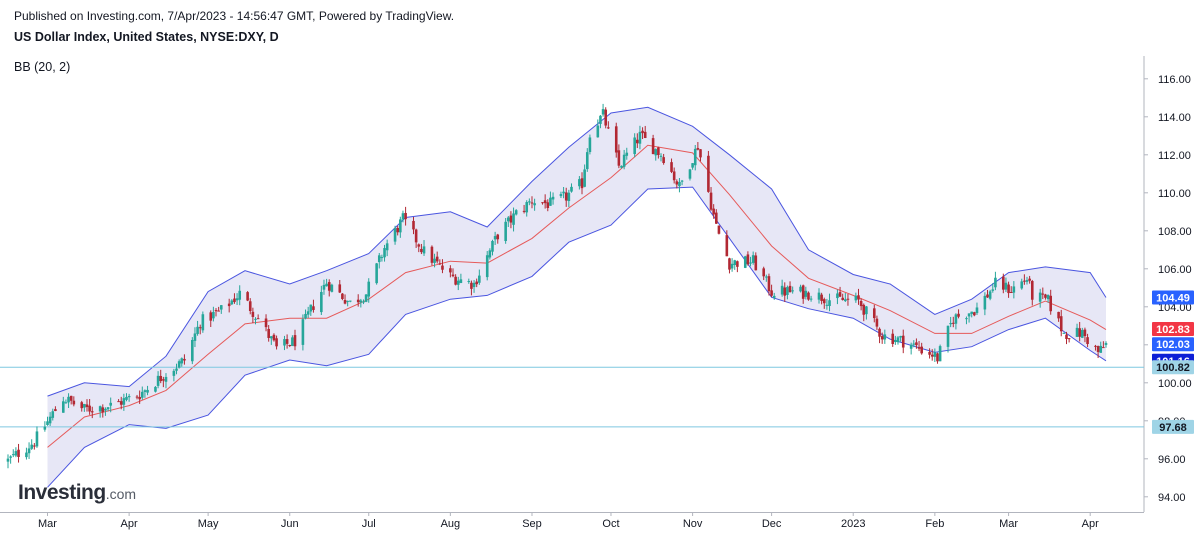  What do you see at coordinates (1174, 194) in the screenshot?
I see `y-tick-label: 110.00` at bounding box center [1174, 194].